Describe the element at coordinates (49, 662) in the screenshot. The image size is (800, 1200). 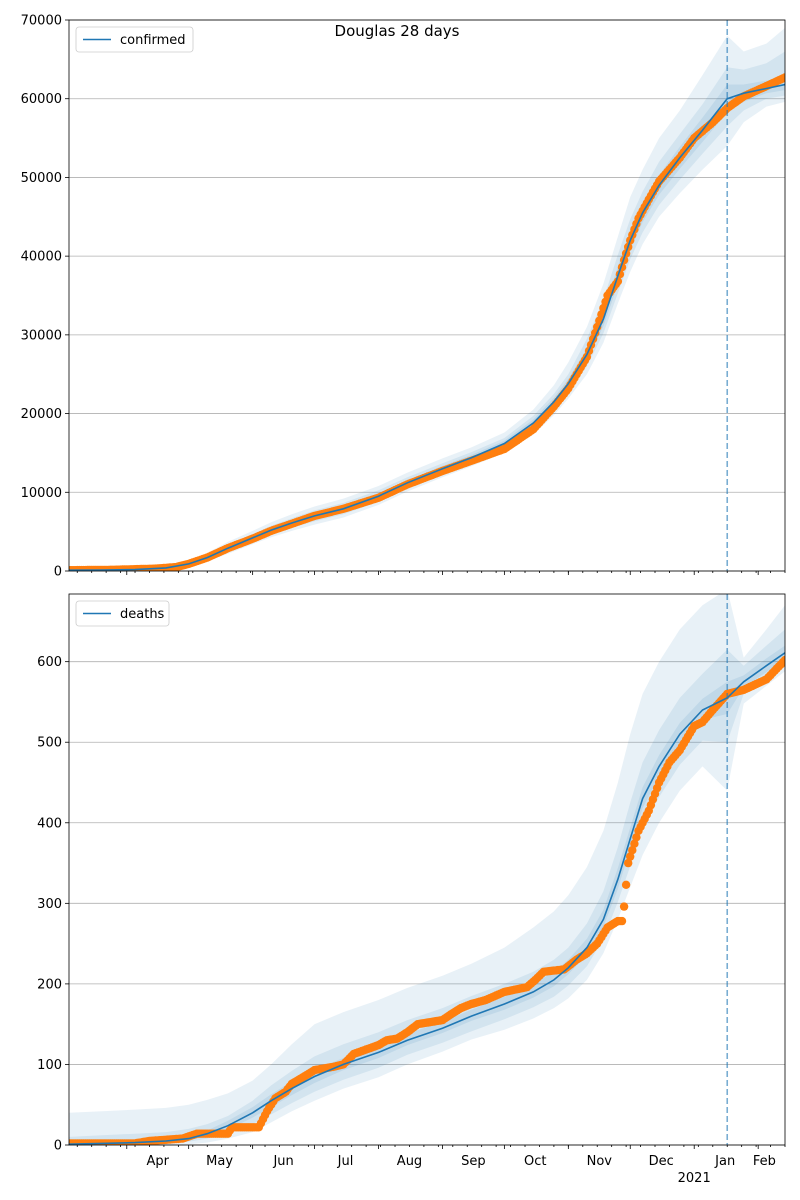
I see `y-tick-label: 600` at that location.